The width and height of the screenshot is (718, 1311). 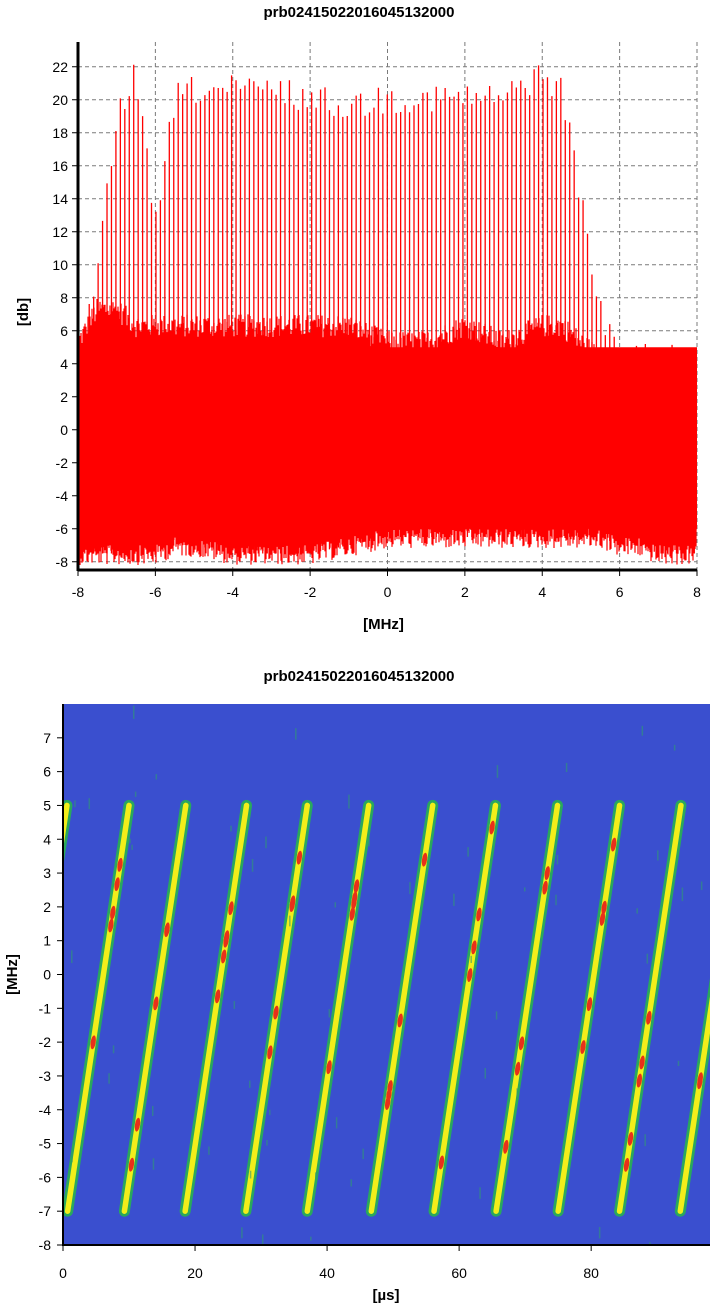 What do you see at coordinates (359, 12) in the screenshot?
I see `chart-1-title: prb02415022016045132000` at bounding box center [359, 12].